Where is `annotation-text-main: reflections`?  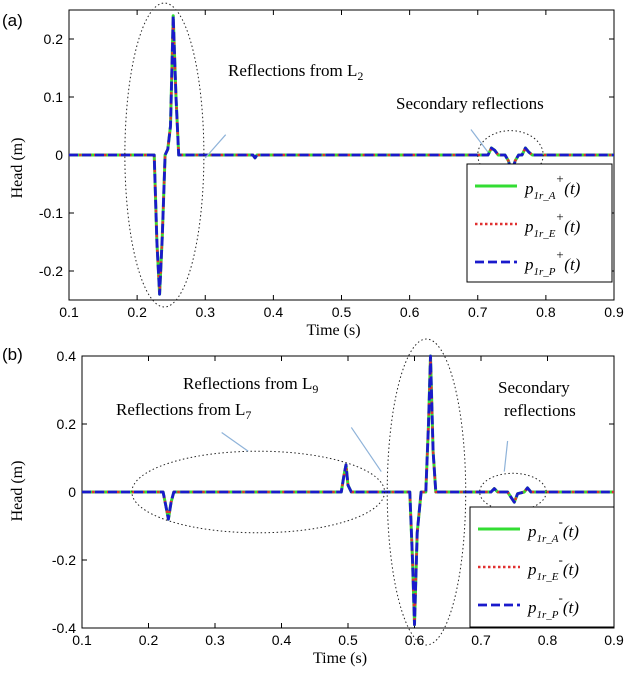 annotation-text-main: reflections is located at coordinates (540, 410).